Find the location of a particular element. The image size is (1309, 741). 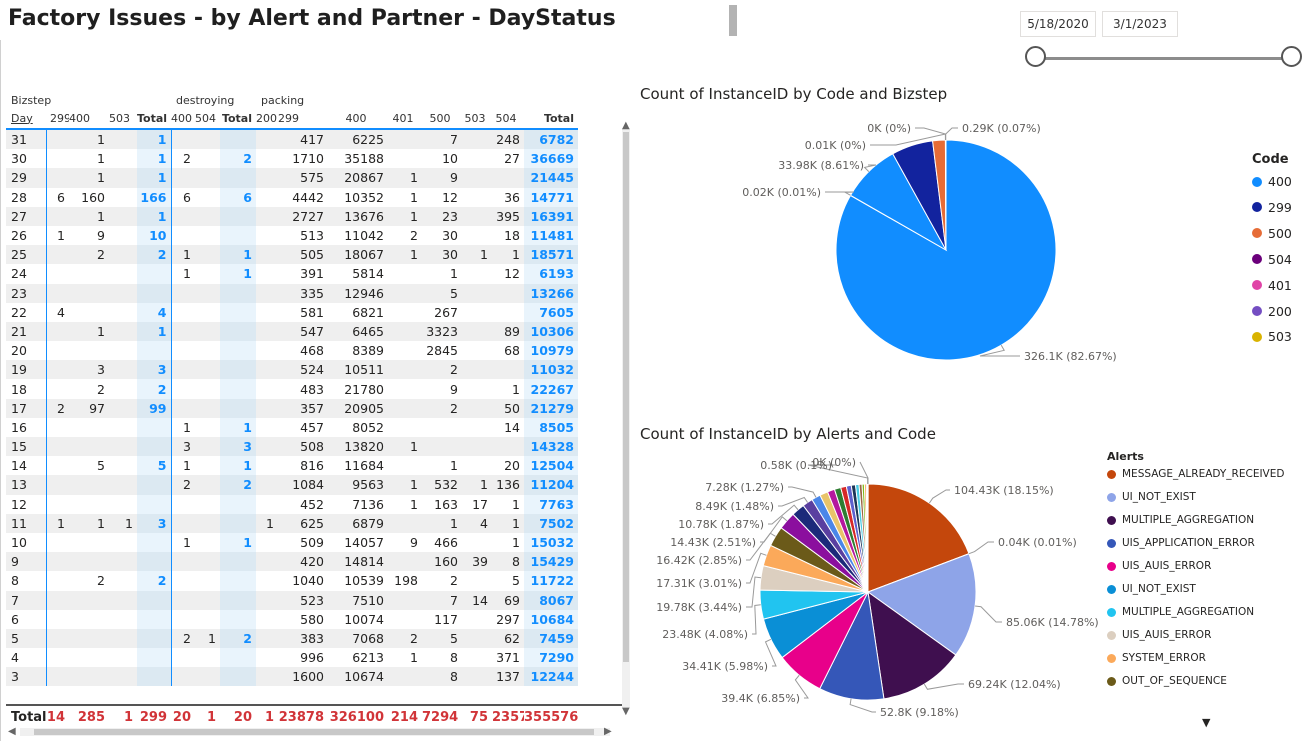

matrix-horizontal-scrollbar is located at coordinates (315, 732).